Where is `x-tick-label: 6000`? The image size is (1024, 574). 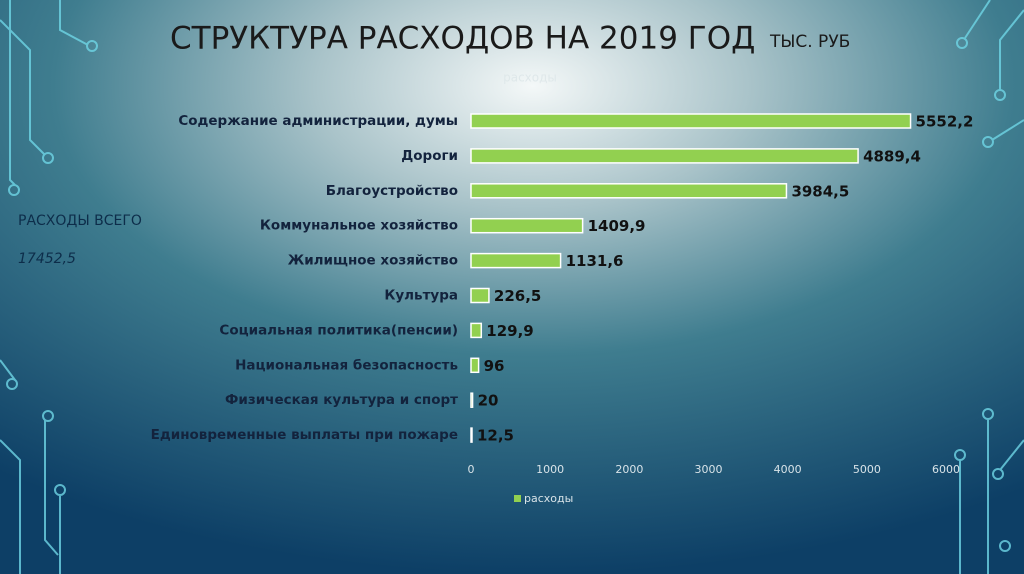
x-tick-label: 6000 is located at coordinates (946, 469).